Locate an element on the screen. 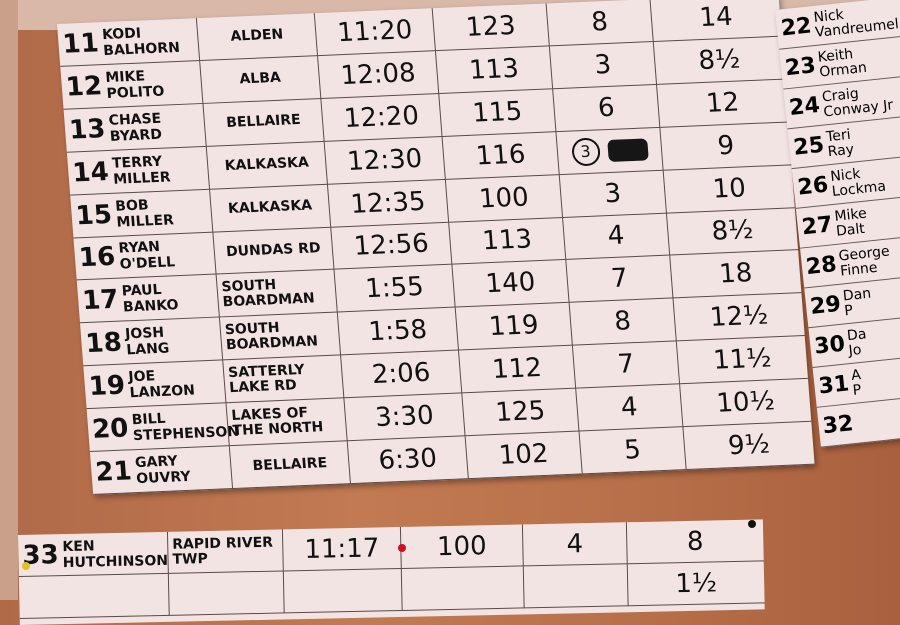 The height and width of the screenshot is (625, 900). entry-value: 123 is located at coordinates (491, 27).